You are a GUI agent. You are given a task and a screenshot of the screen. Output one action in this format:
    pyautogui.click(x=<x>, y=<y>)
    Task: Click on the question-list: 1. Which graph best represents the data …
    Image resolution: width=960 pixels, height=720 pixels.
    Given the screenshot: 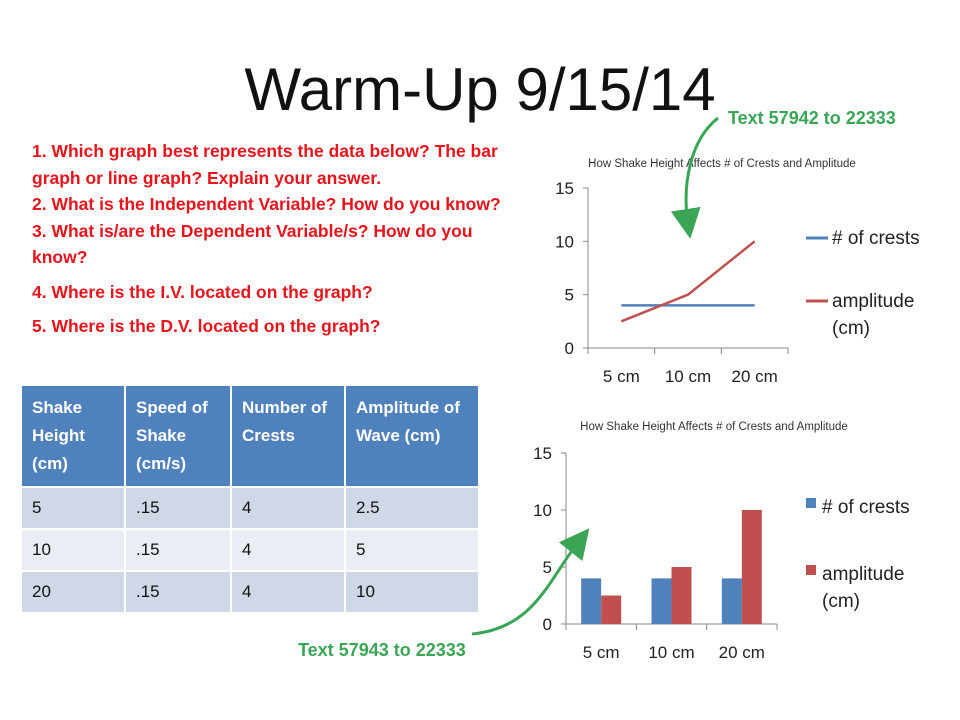 What is the action you would take?
    pyautogui.click(x=282, y=239)
    